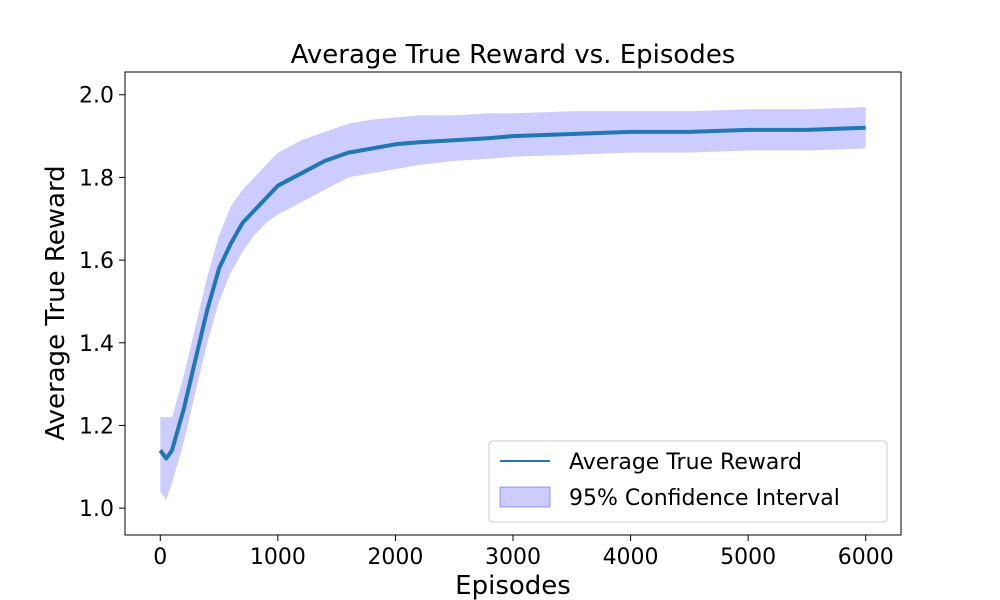 This screenshot has height=600, width=1000. Describe the element at coordinates (704, 498) in the screenshot. I see `legend-label-confidence: 95% Confidence Interval` at that location.